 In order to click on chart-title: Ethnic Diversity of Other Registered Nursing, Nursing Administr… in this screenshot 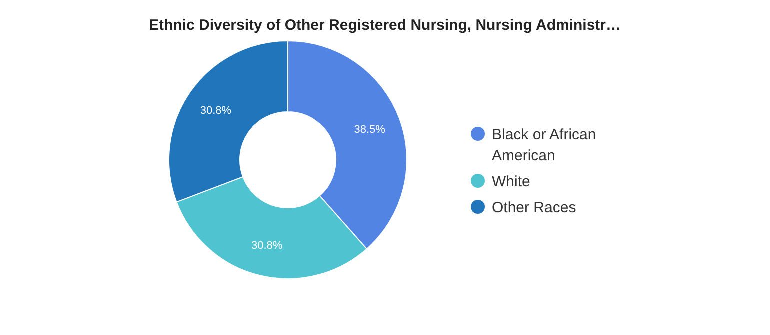, I will do `click(385, 25)`.